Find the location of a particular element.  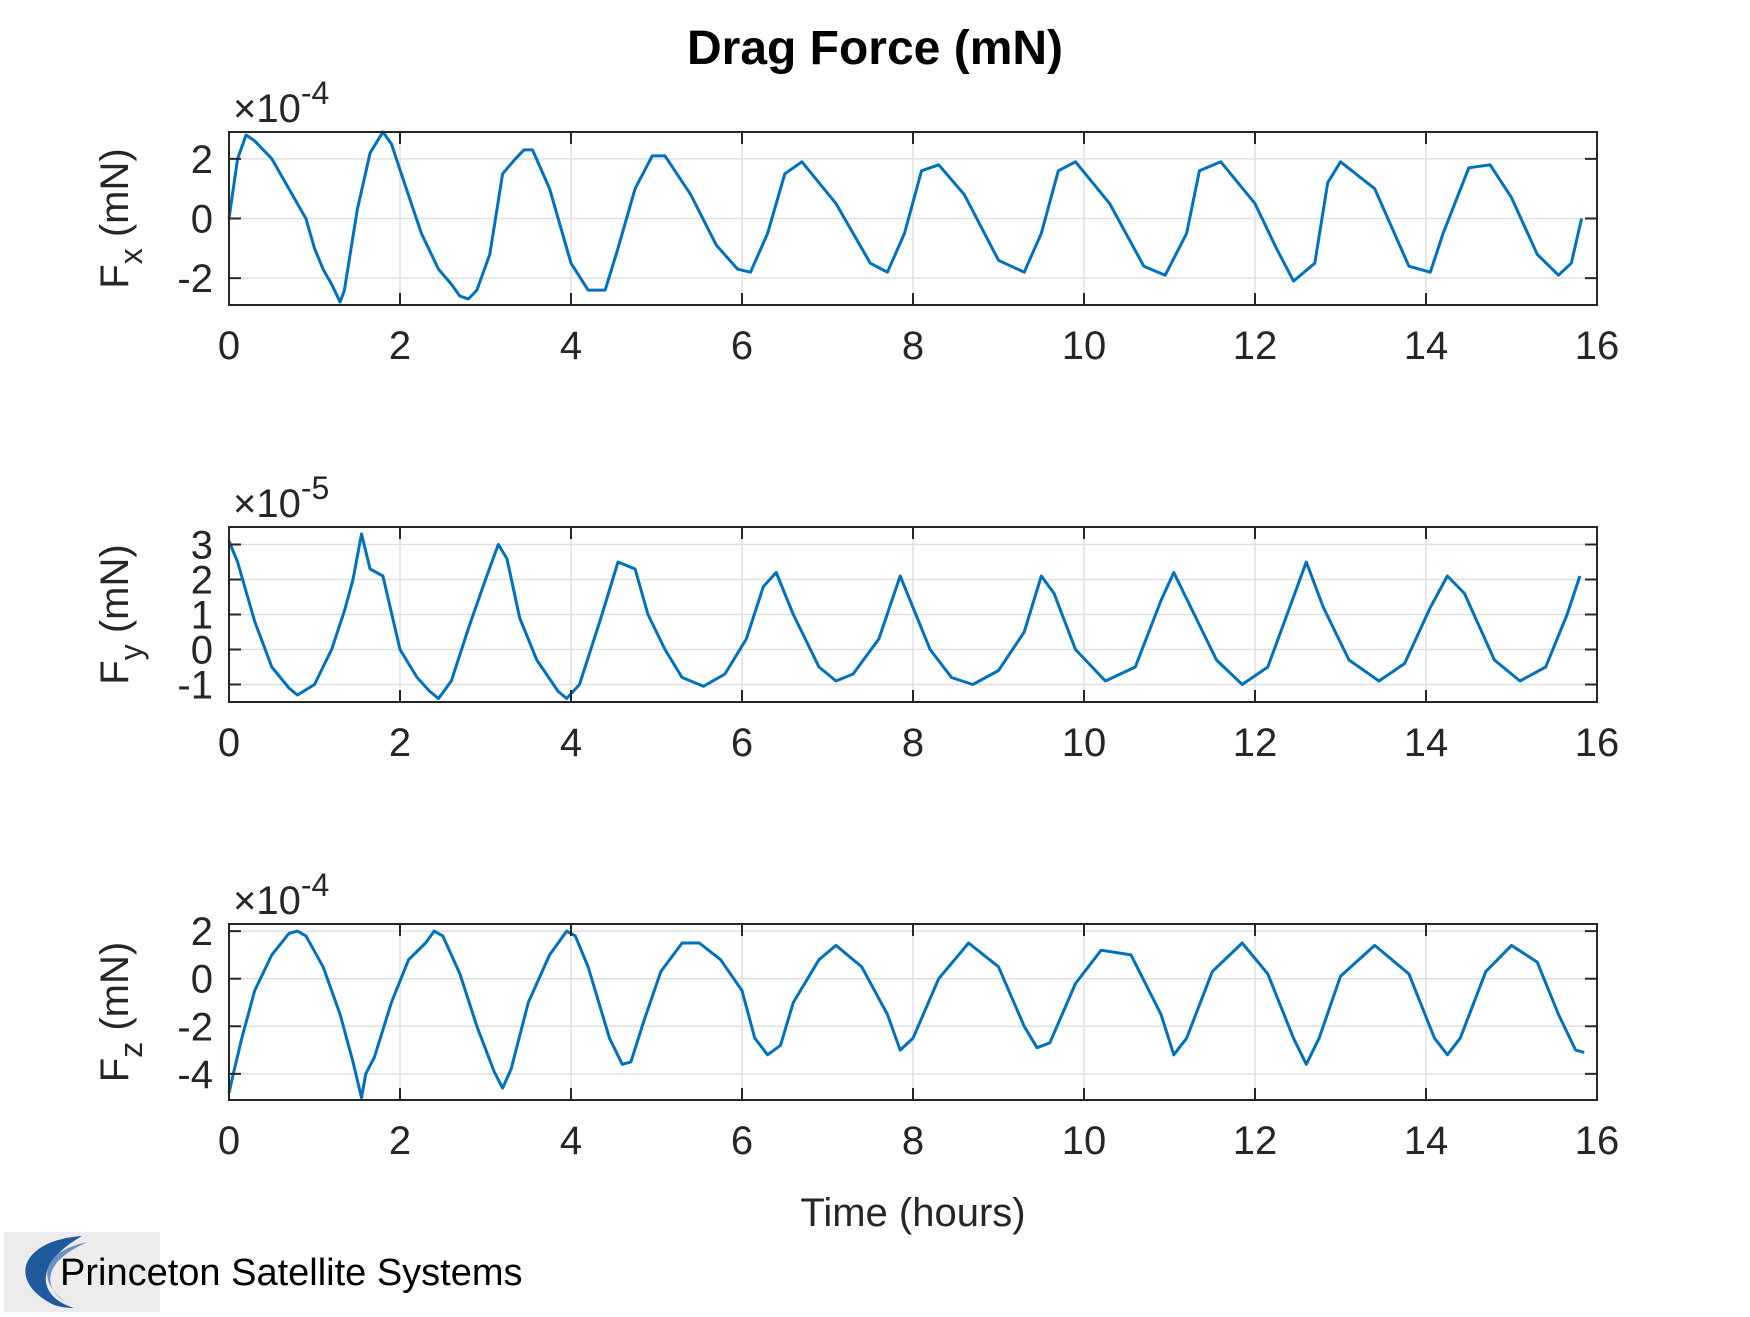

figure-title: Drag Force (mN) is located at coordinates (875, 48).